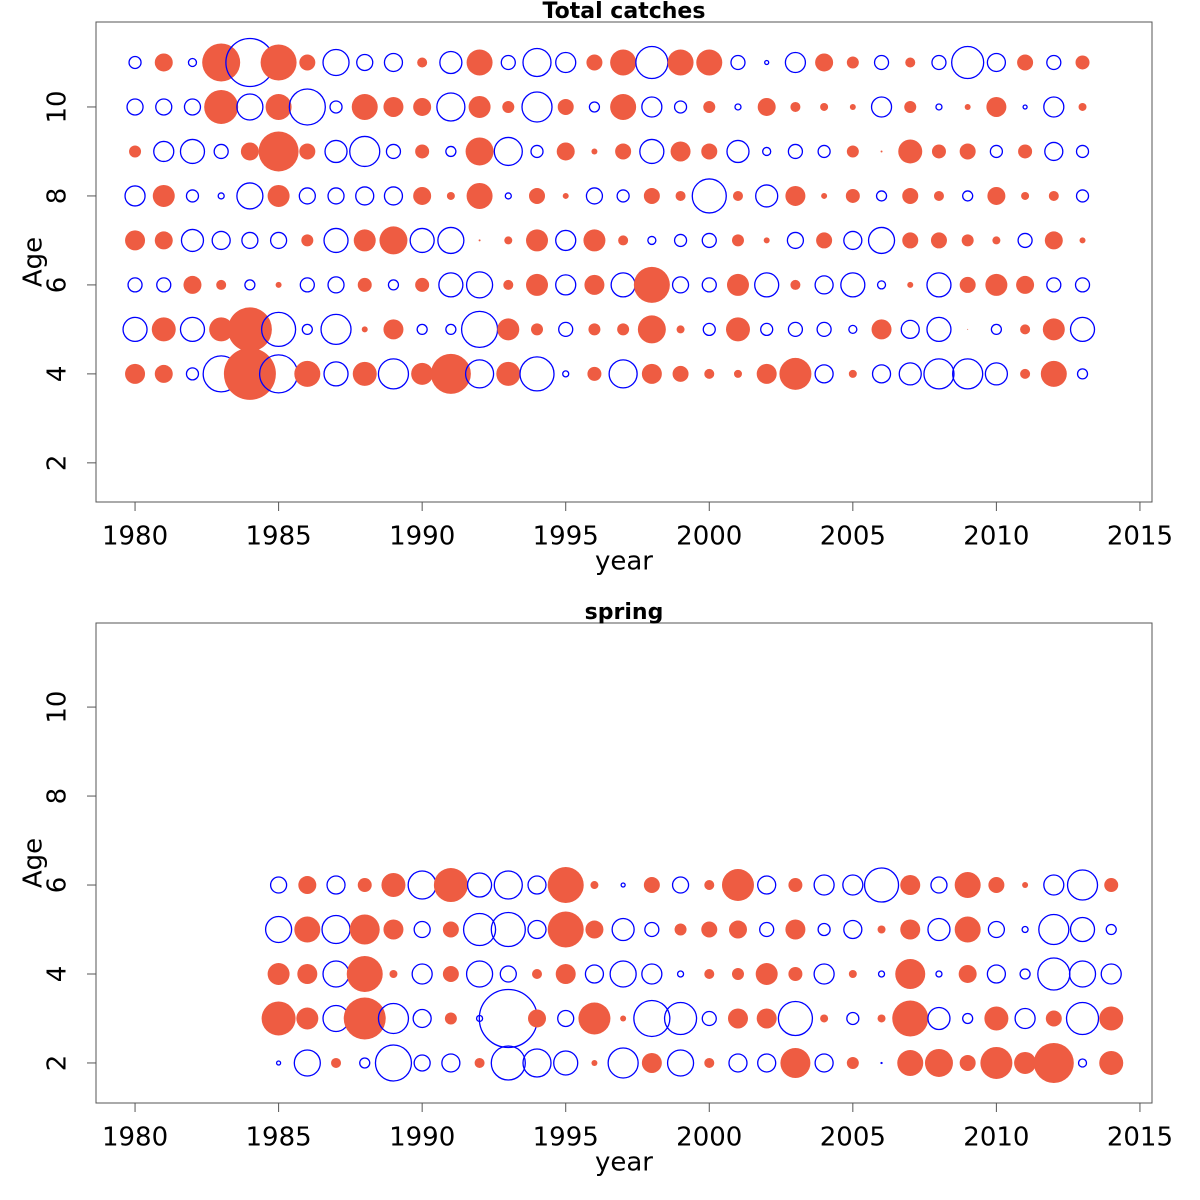 This screenshot has width=1200, height=1200. I want to click on x-tick-label: 2015, so click(1140, 1138).